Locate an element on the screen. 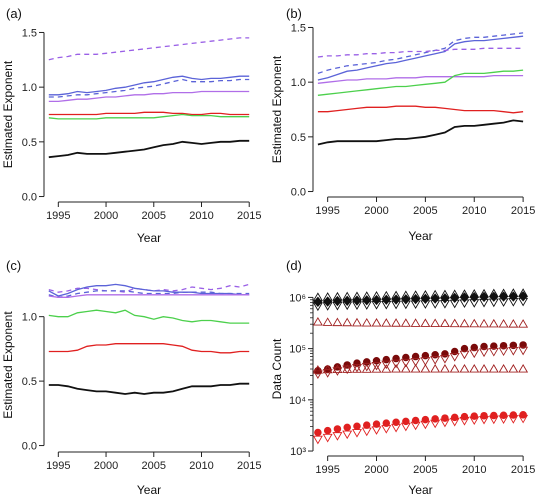 This screenshot has width=550, height=497. panel-label: (b) is located at coordinates (294, 13).